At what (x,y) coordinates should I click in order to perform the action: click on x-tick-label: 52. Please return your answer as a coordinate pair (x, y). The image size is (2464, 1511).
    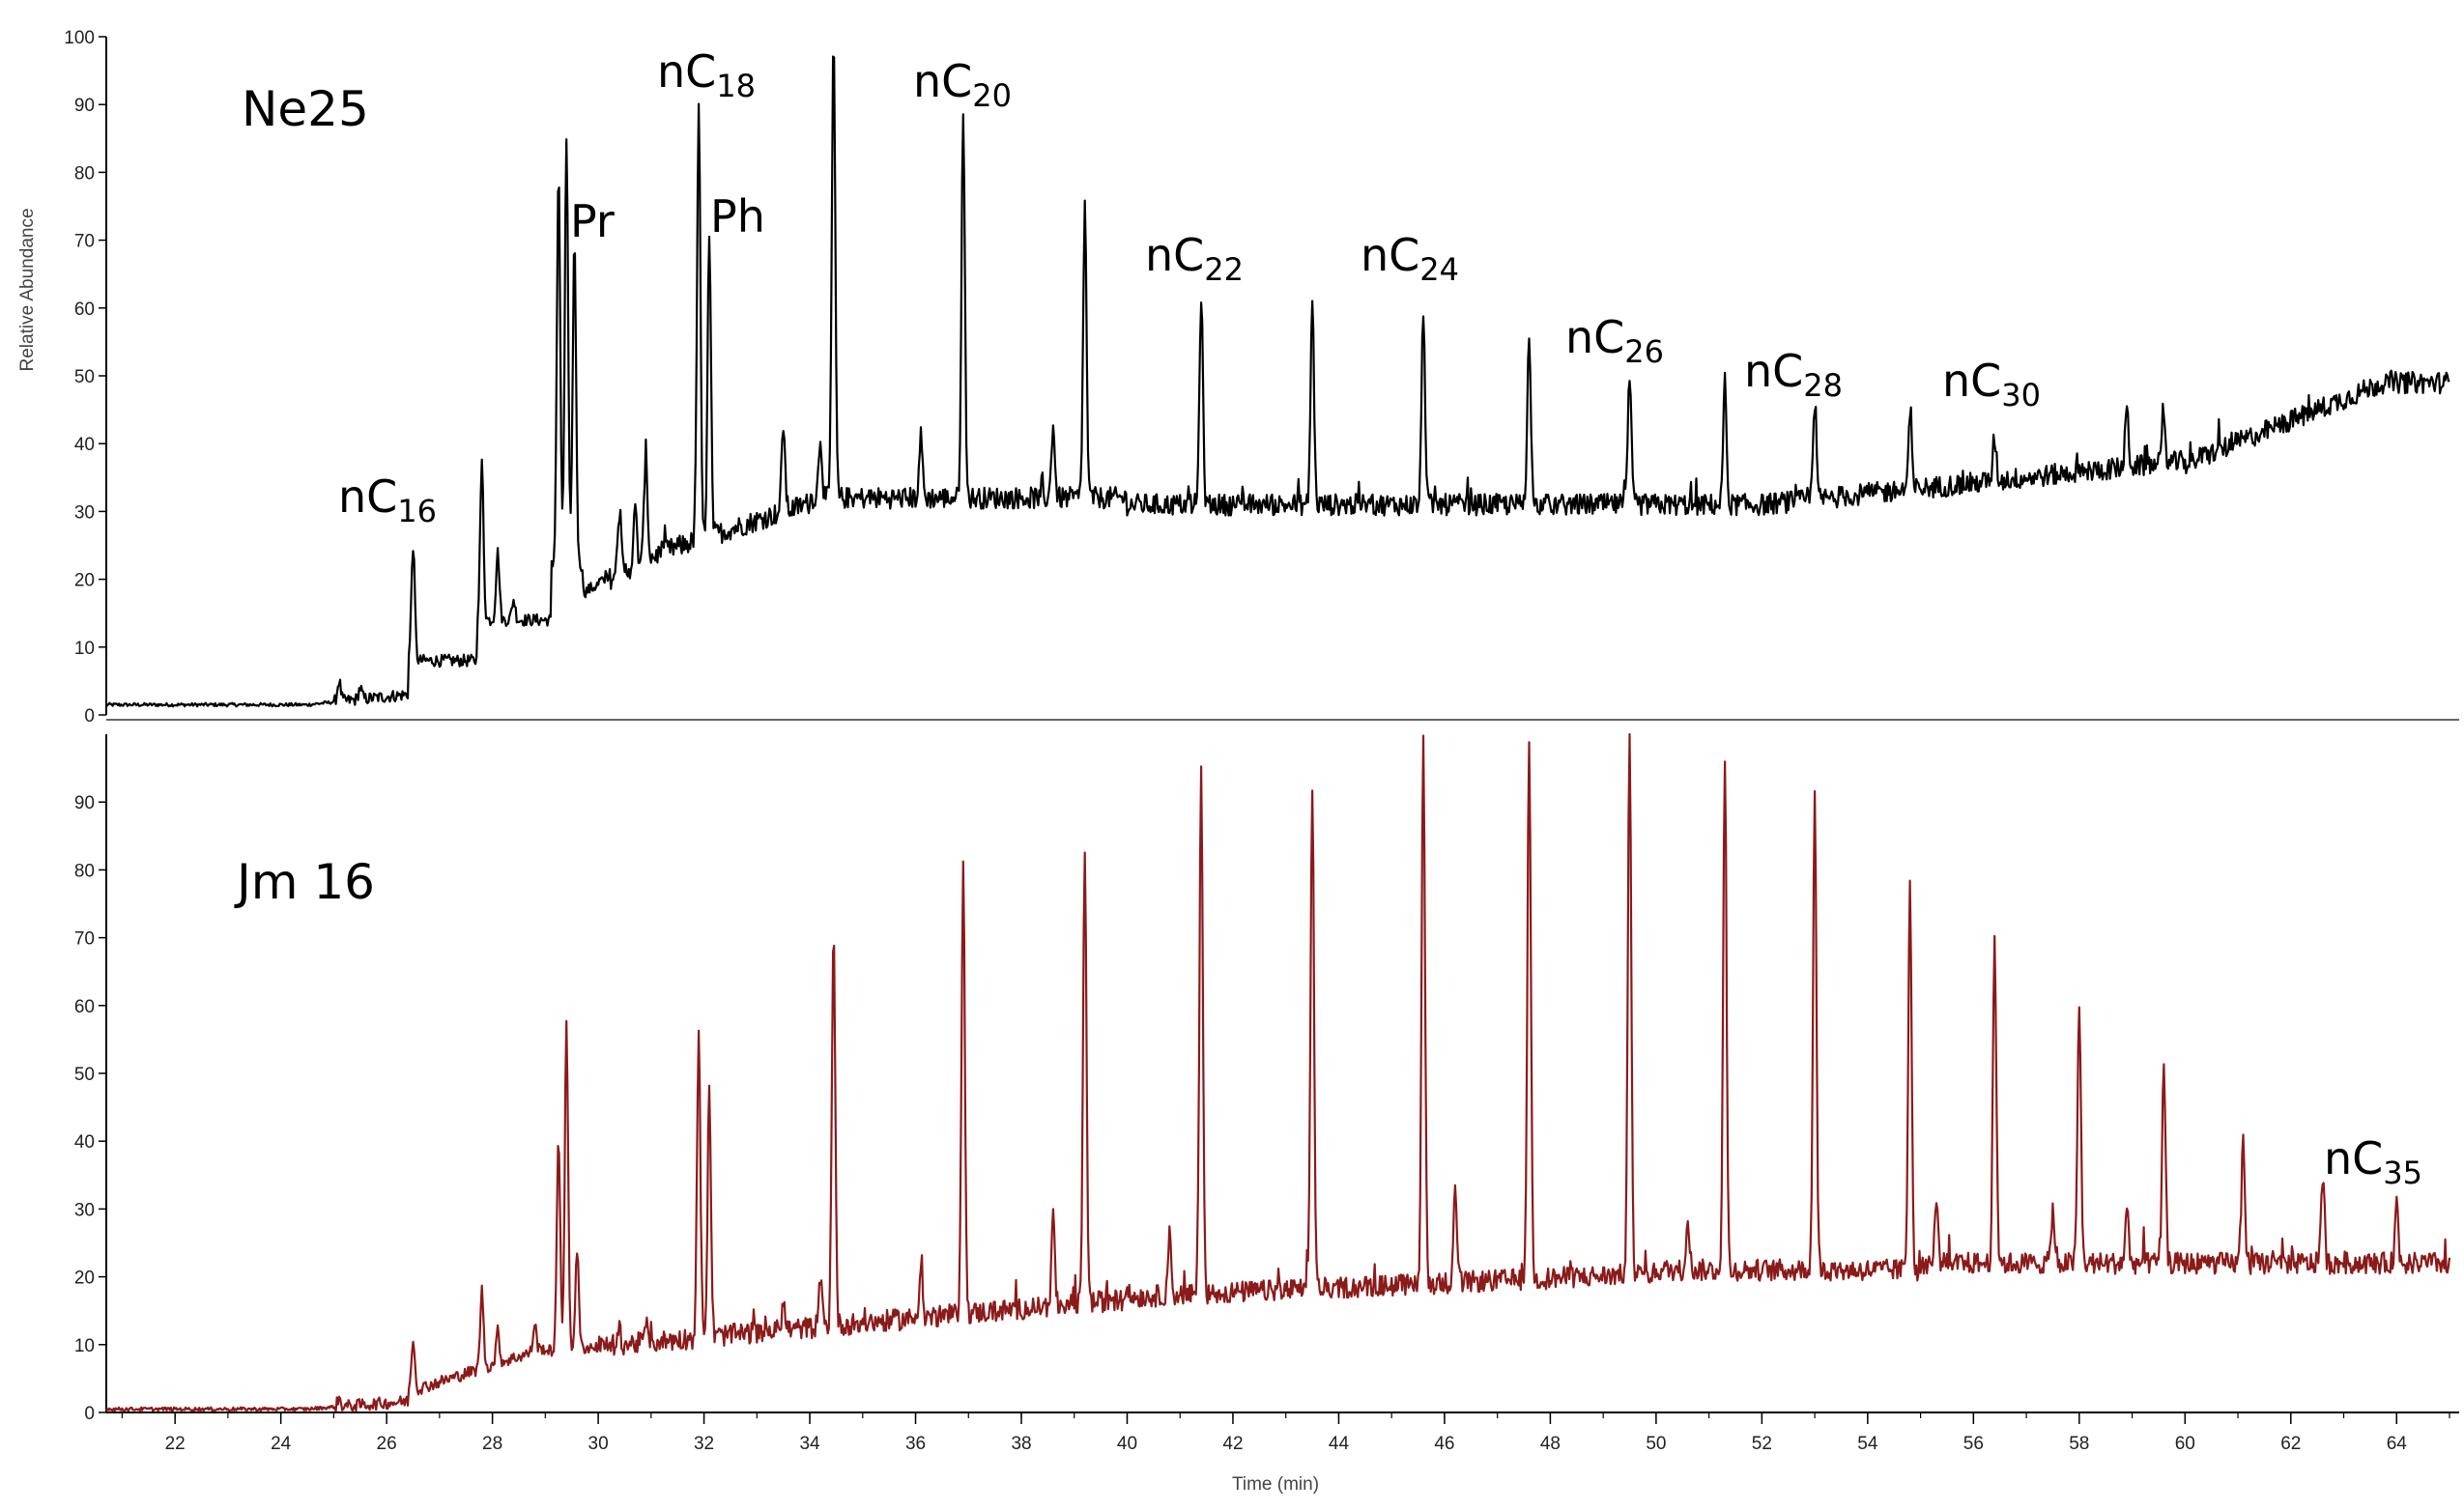
    Looking at the image, I should click on (1762, 1444).